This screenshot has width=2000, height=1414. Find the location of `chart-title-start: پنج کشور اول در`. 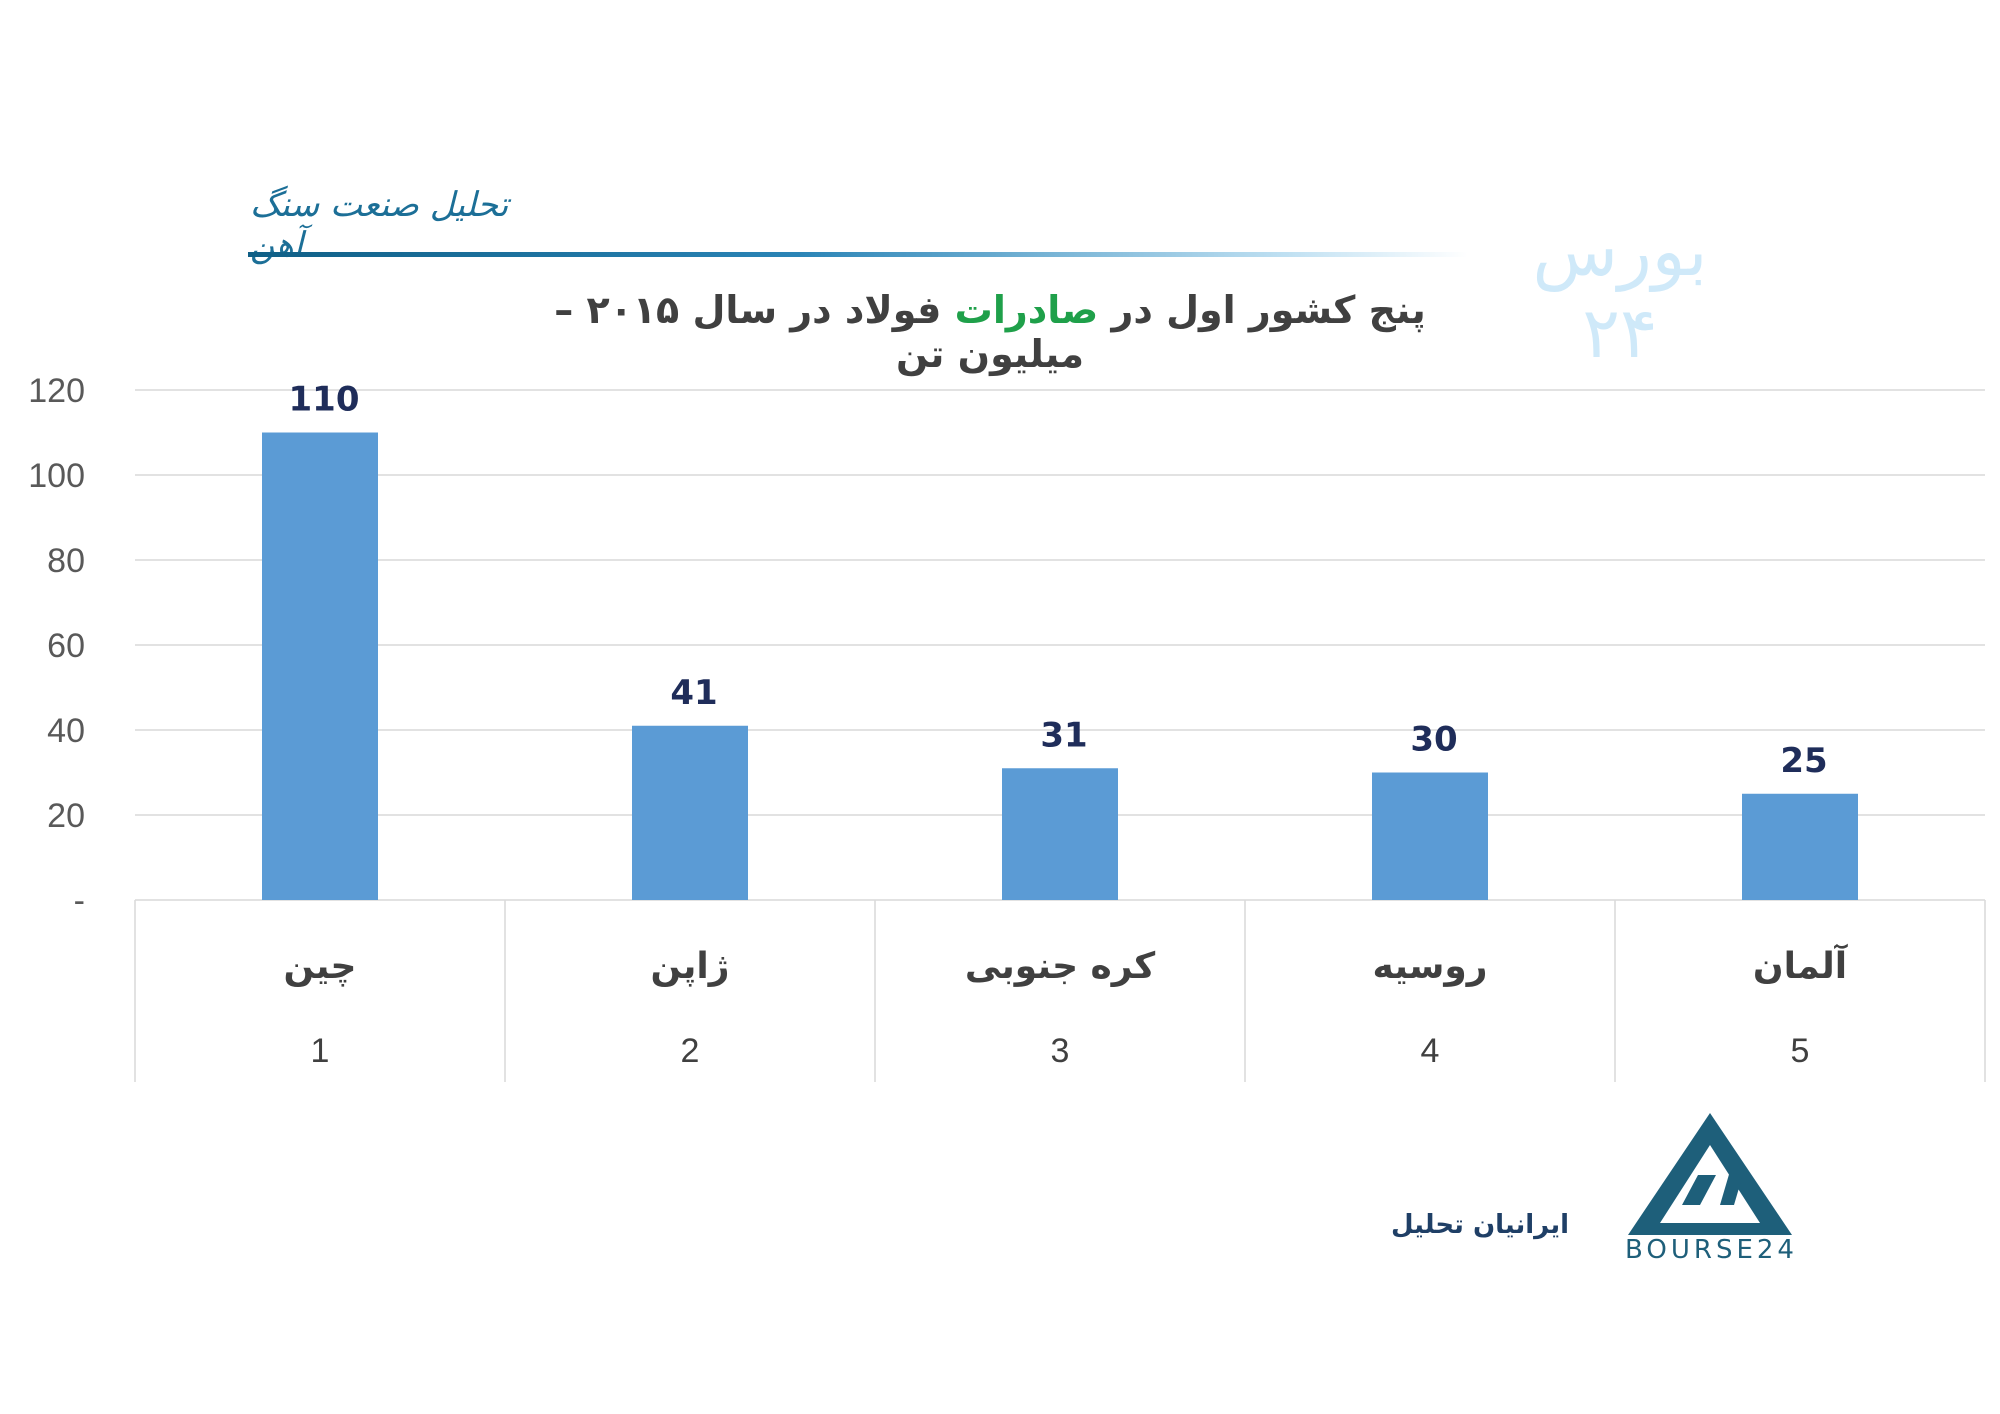

chart-title-start: پنج کشور اول در is located at coordinates (1262, 310).